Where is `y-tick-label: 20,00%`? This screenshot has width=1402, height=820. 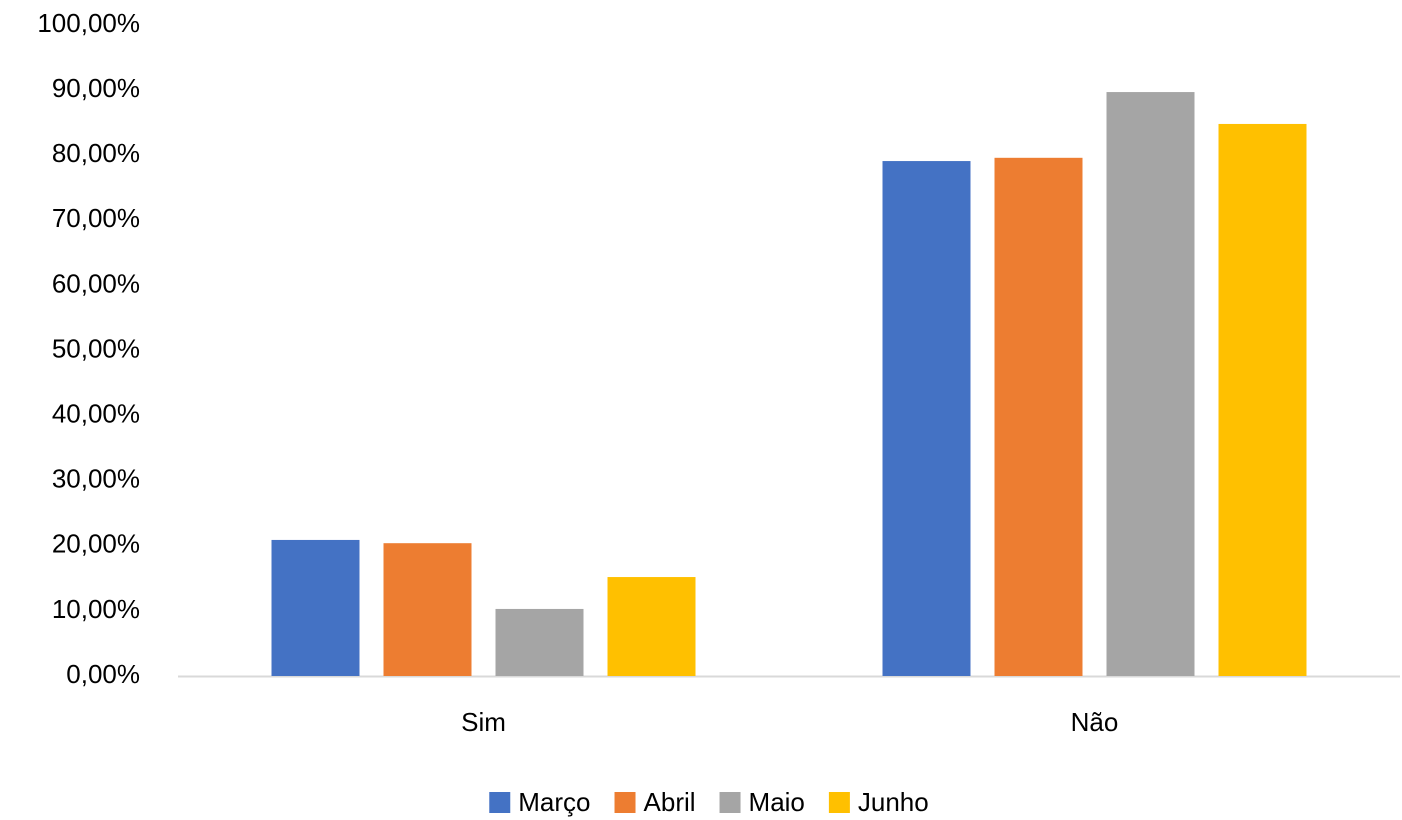
y-tick-label: 20,00% is located at coordinates (96, 544).